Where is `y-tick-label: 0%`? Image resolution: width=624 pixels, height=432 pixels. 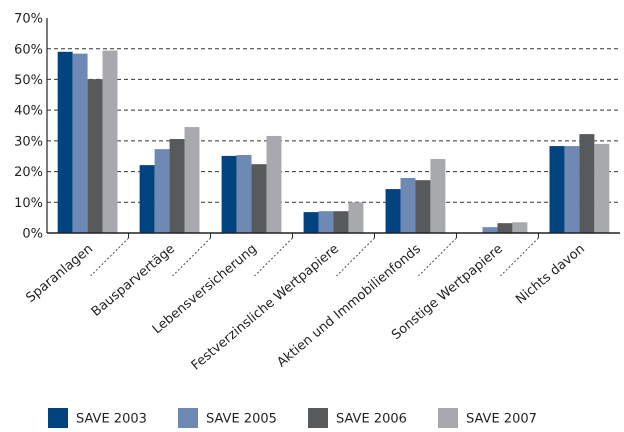
y-tick-label: 0% is located at coordinates (32, 234).